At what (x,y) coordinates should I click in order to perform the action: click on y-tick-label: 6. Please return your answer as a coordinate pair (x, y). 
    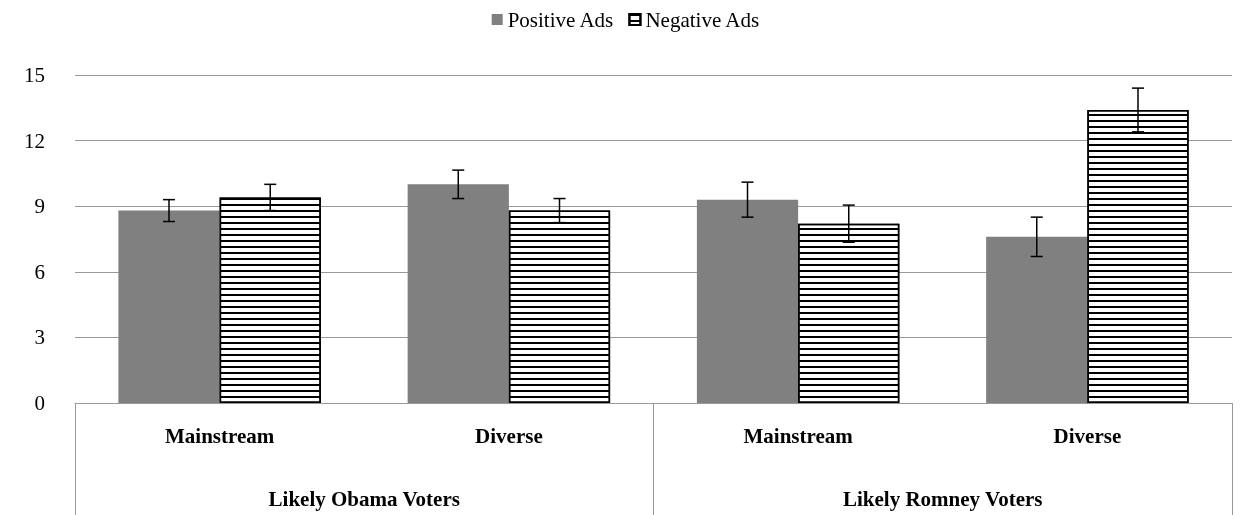
    Looking at the image, I should click on (39, 271).